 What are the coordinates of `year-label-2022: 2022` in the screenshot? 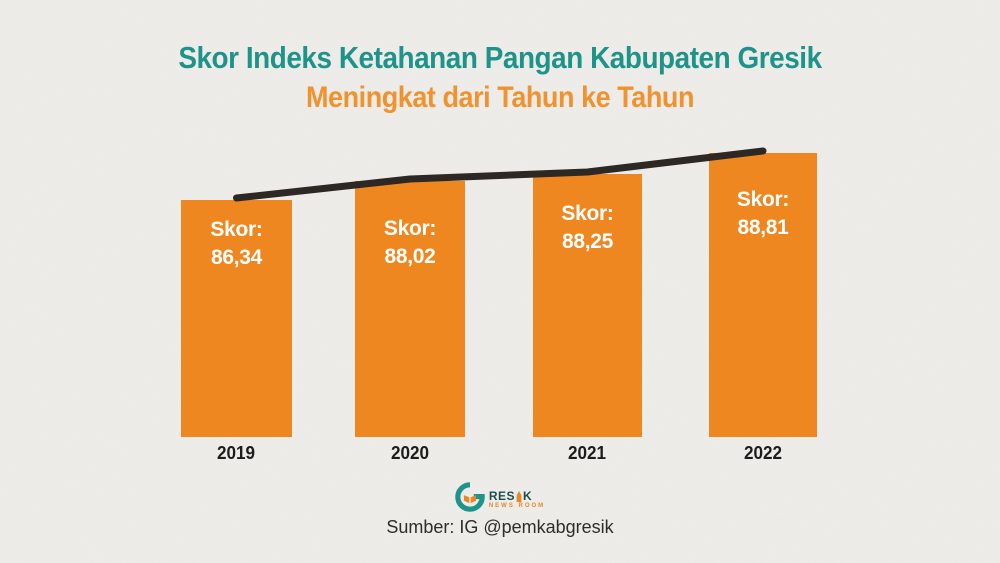 It's located at (763, 453).